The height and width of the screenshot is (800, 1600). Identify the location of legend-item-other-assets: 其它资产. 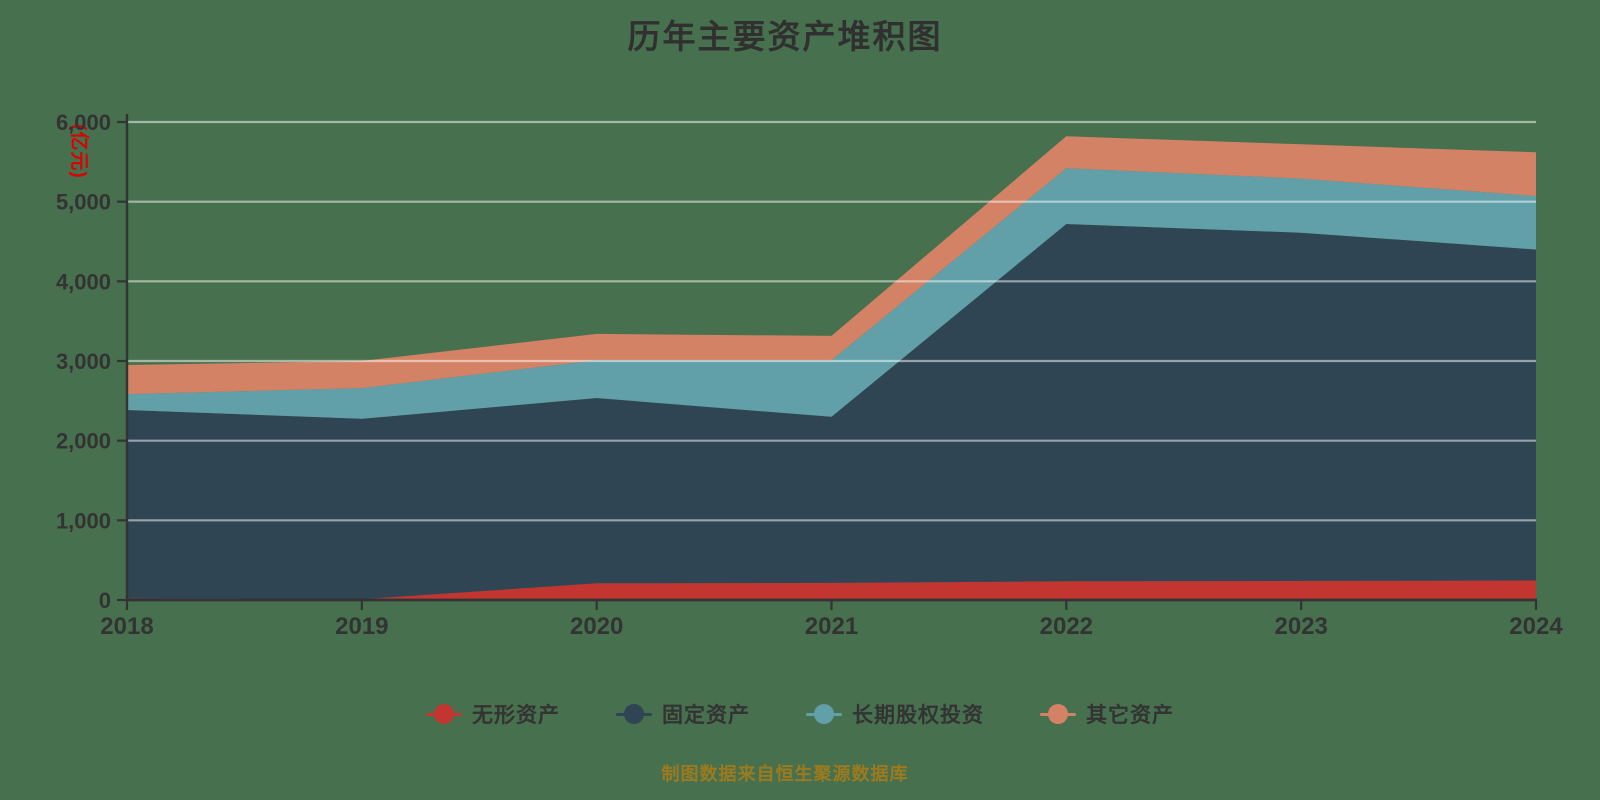
(1107, 714).